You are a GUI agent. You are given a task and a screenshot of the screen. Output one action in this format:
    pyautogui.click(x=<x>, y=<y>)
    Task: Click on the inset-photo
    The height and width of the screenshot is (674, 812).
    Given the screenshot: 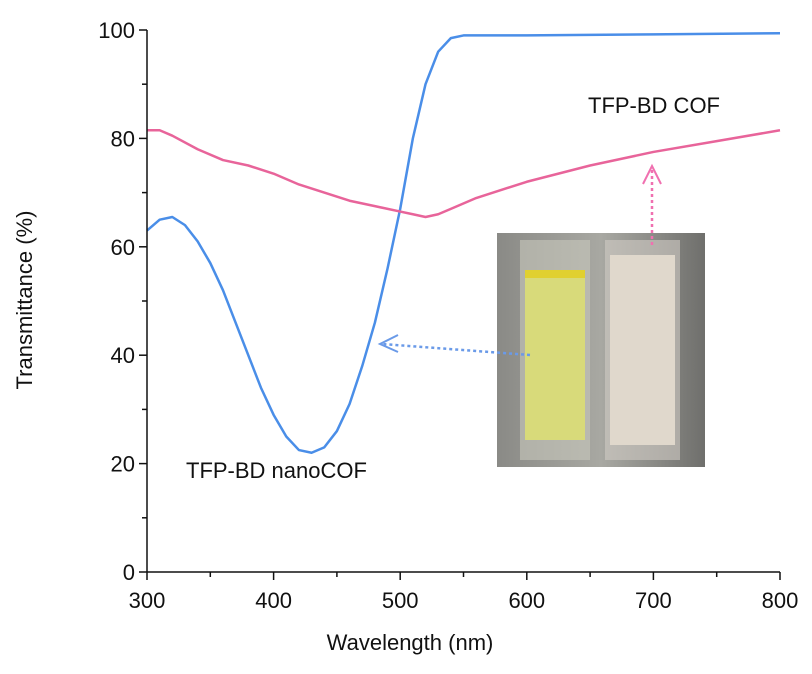 What is the action you would take?
    pyautogui.click(x=601, y=350)
    